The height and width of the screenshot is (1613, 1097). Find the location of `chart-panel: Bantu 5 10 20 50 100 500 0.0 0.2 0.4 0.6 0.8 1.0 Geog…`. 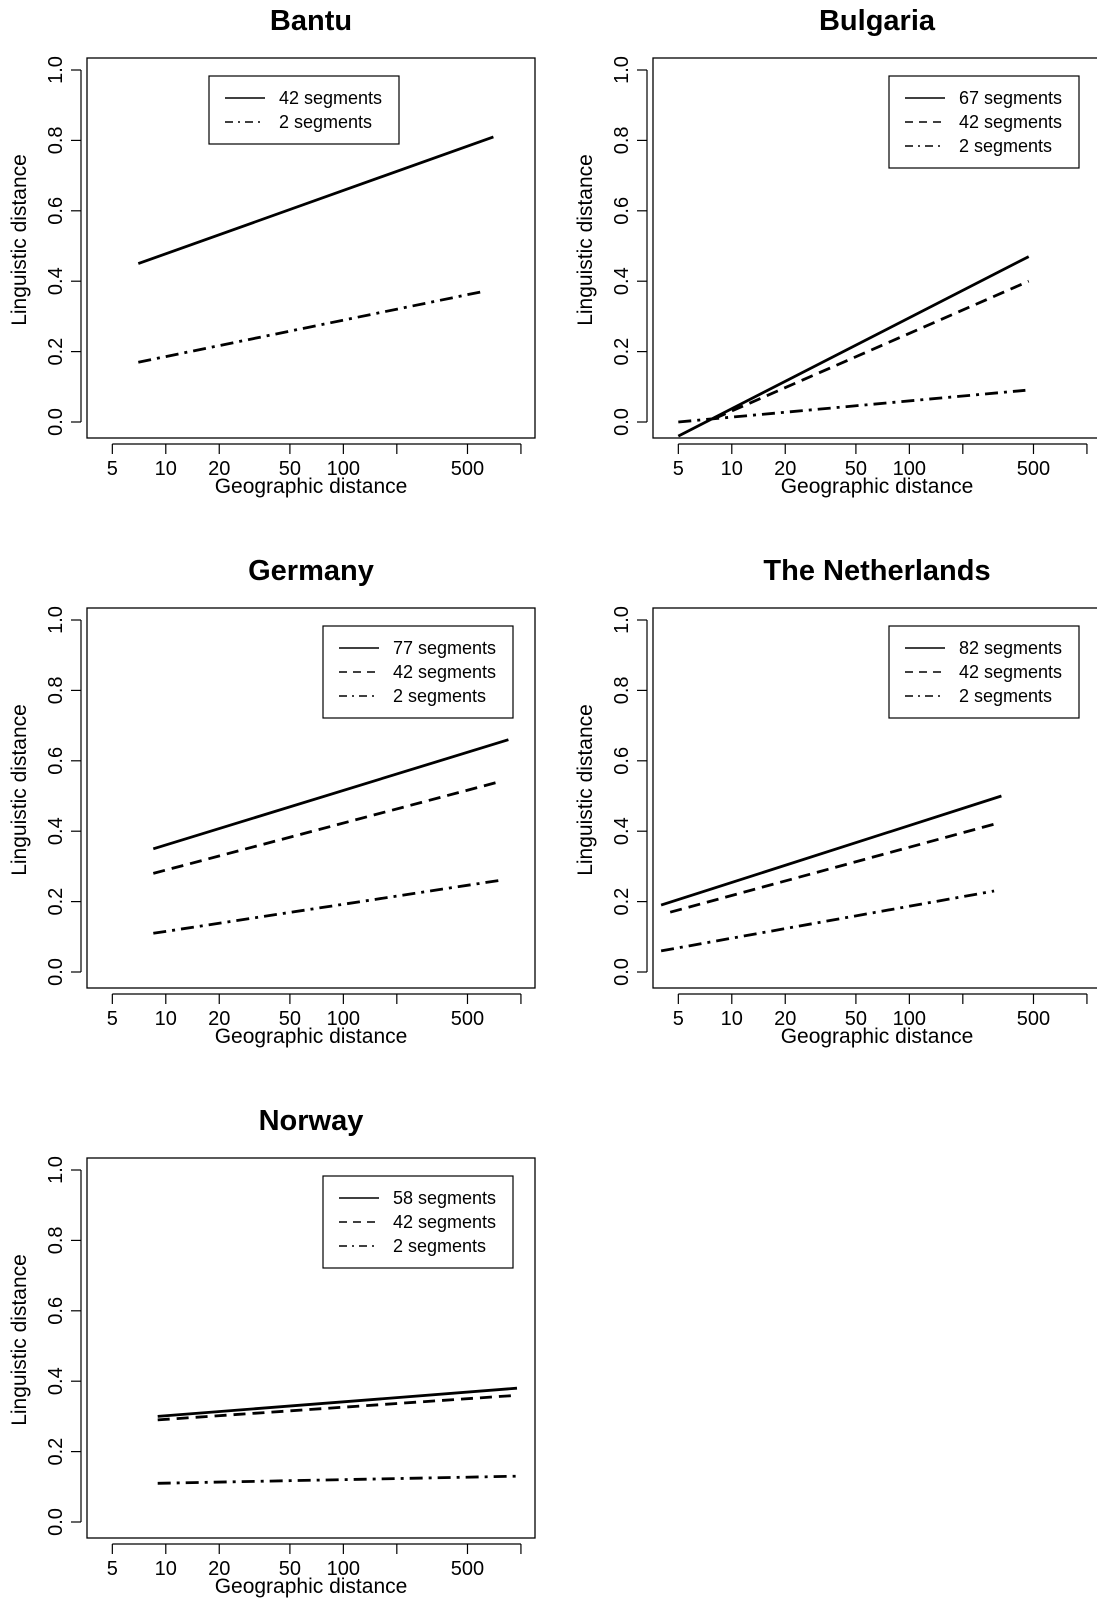

chart-panel: Bantu 5 10 20 50 100 500 0.0 0.2 0.4 0.6 0.8 1.0 Geog… is located at coordinates (272, 251).